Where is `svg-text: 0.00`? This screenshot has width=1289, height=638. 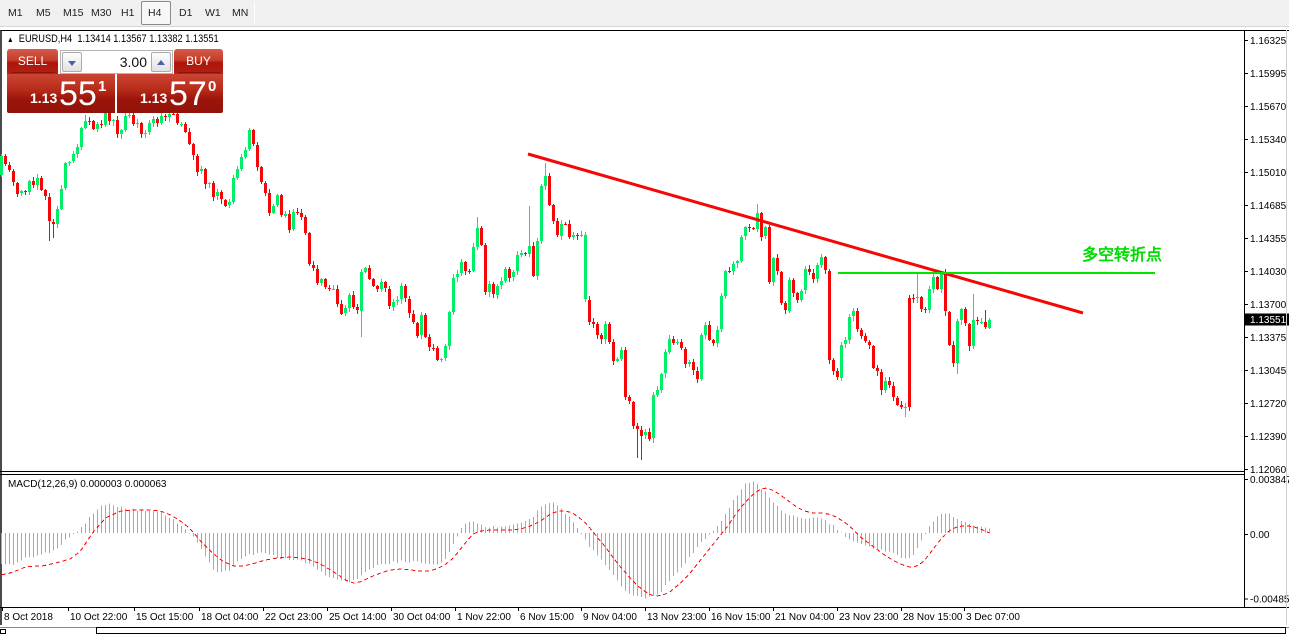 svg-text: 0.00 is located at coordinates (1260, 535).